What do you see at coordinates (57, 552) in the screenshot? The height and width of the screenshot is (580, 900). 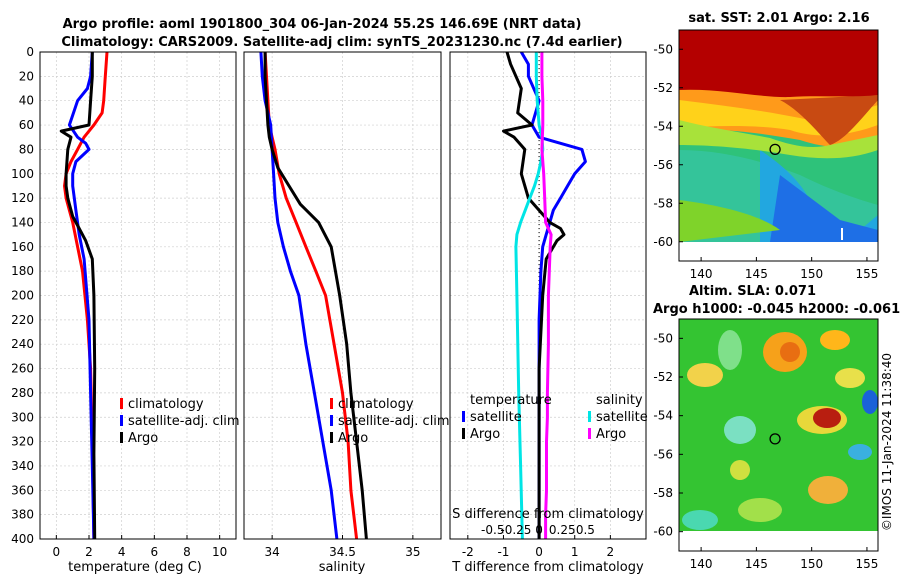 I see `x-tick-label: 0` at bounding box center [57, 552].